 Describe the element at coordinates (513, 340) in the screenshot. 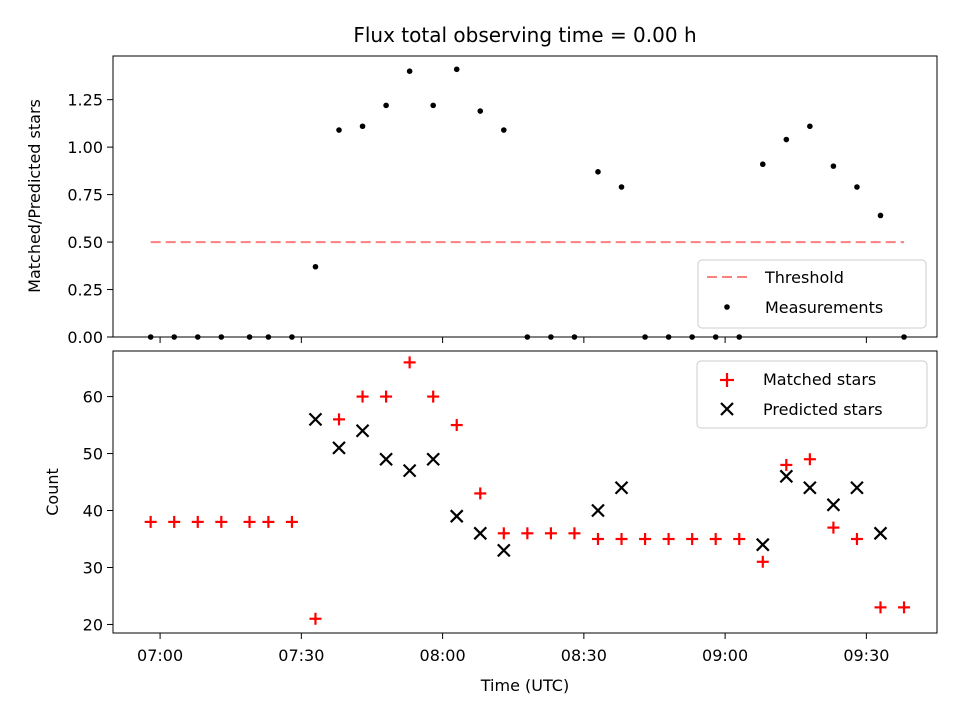

I see `top-x-ticks` at that location.